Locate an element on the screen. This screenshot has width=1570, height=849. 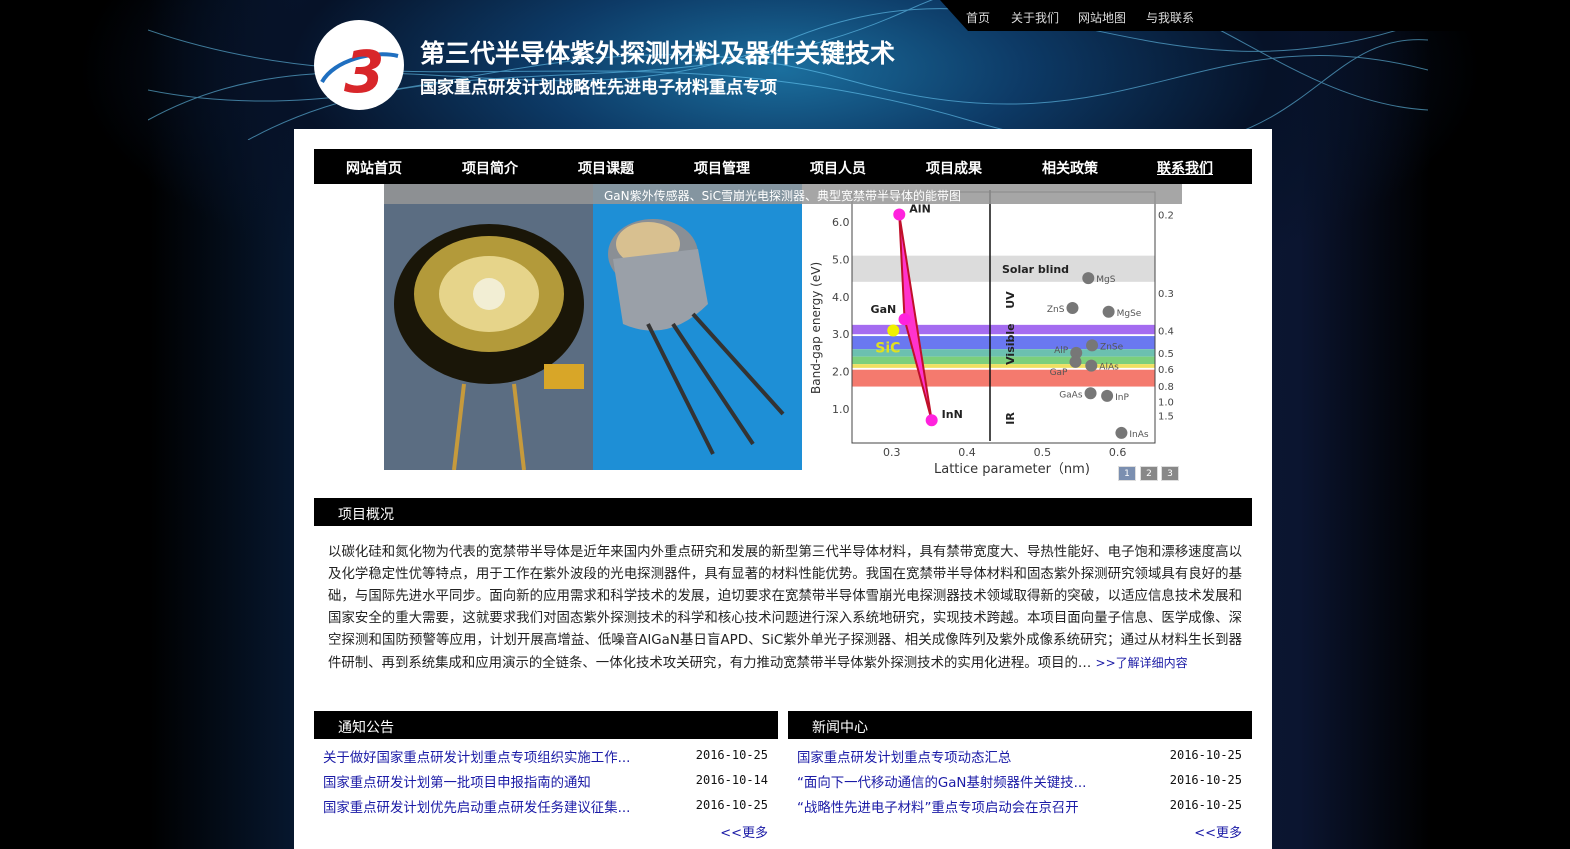
slide-caption: GaN紫外传感器、SiC雪崩光电探测器、典型宽禁带半导体的能带图 is located at coordinates (783, 194).